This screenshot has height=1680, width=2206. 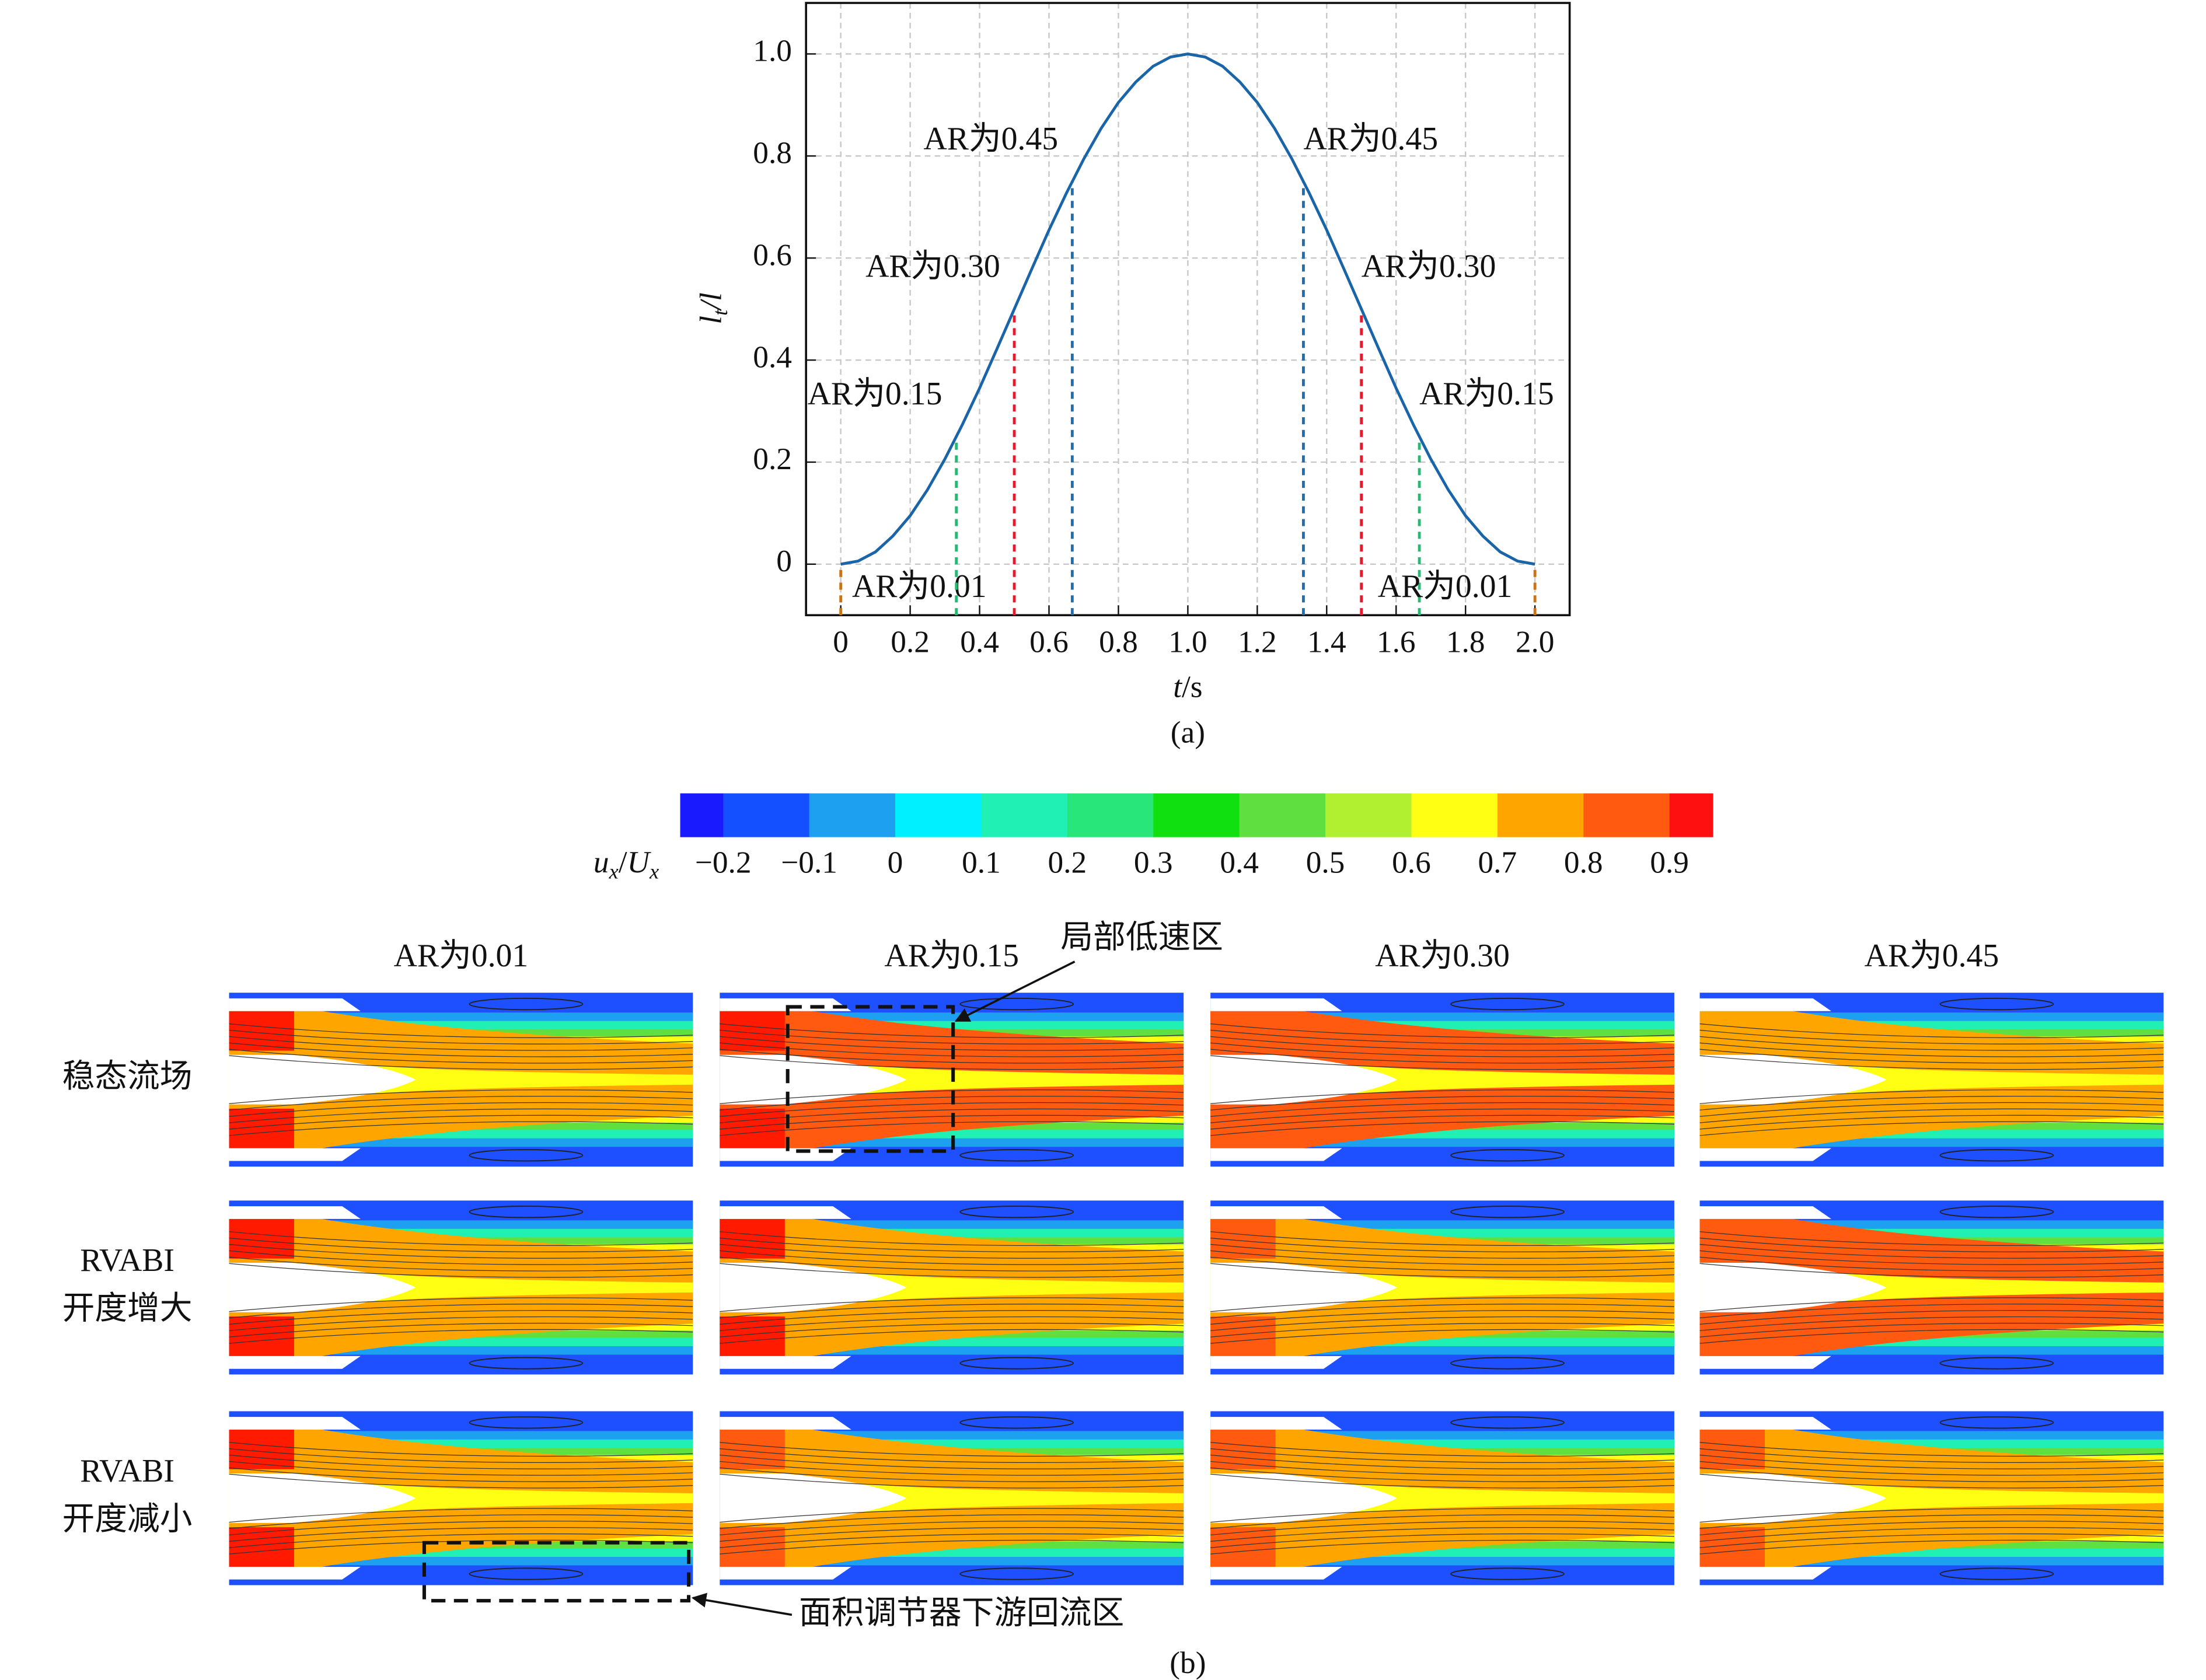 What do you see at coordinates (723, 862) in the screenshot?
I see `colorbar-tick-label: −0.2` at bounding box center [723, 862].